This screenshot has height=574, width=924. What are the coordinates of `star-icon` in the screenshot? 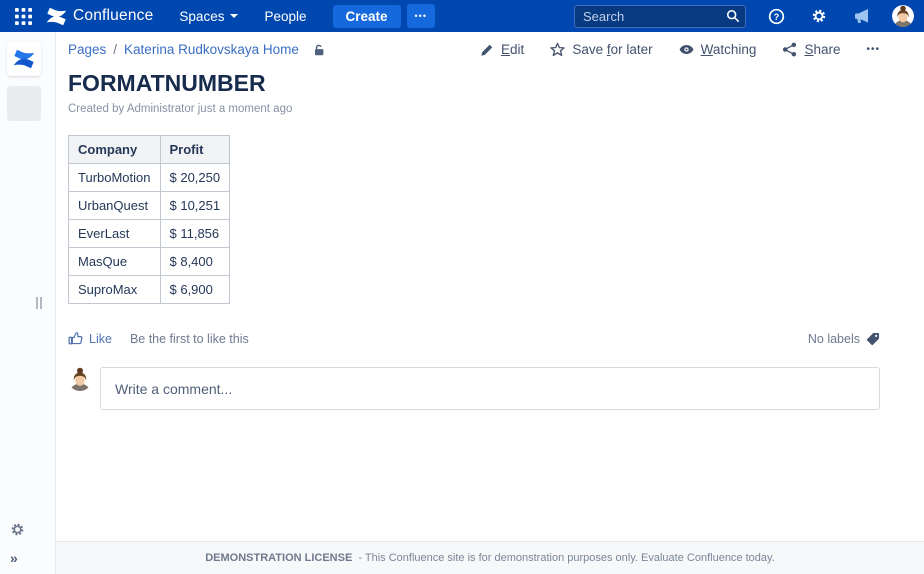 It's located at (558, 49).